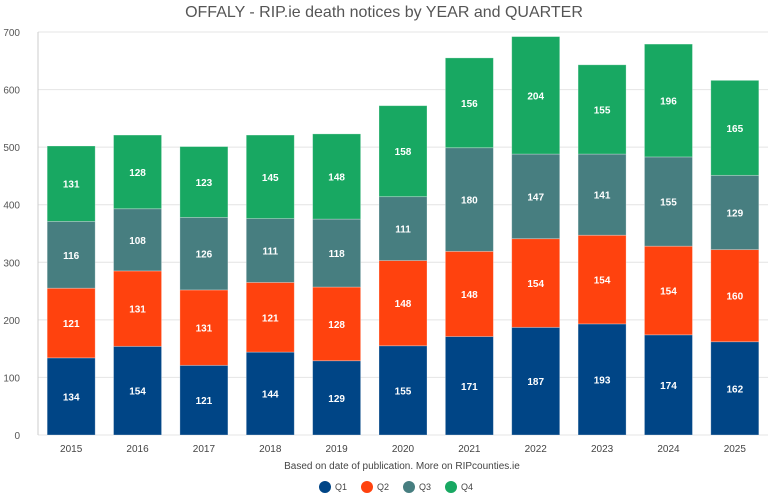  I want to click on bar-segment-q4-2017, so click(204, 182).